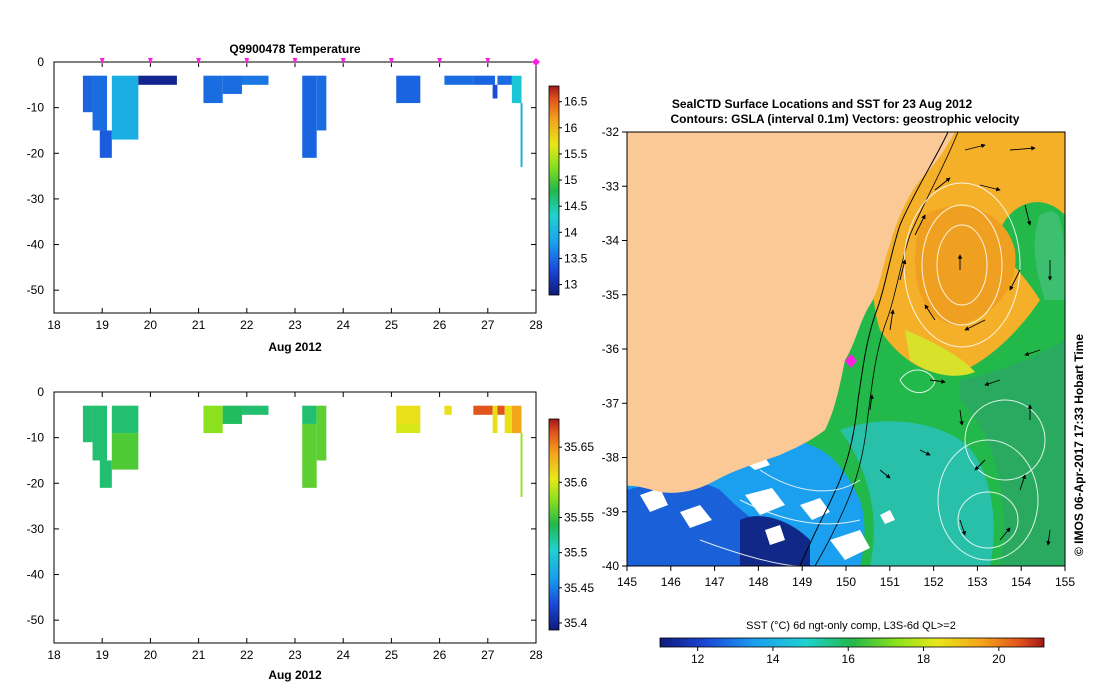 The image size is (1099, 700). Describe the element at coordinates (977, 582) in the screenshot. I see `map-x-tick-label: 153` at that location.